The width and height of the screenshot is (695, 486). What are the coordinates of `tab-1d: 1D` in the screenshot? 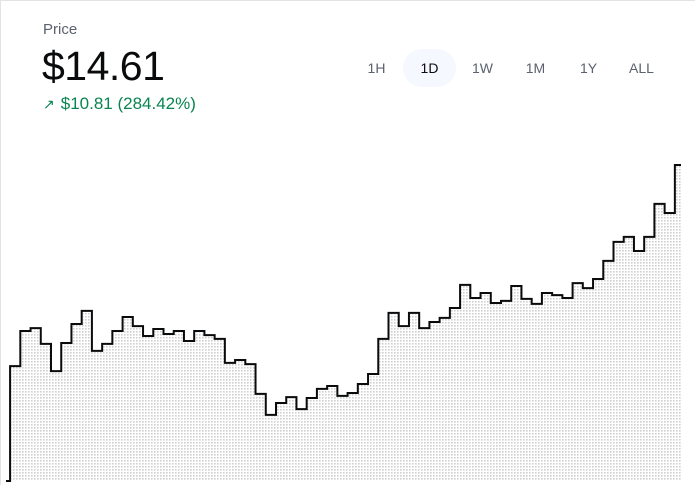 It's located at (429, 68).